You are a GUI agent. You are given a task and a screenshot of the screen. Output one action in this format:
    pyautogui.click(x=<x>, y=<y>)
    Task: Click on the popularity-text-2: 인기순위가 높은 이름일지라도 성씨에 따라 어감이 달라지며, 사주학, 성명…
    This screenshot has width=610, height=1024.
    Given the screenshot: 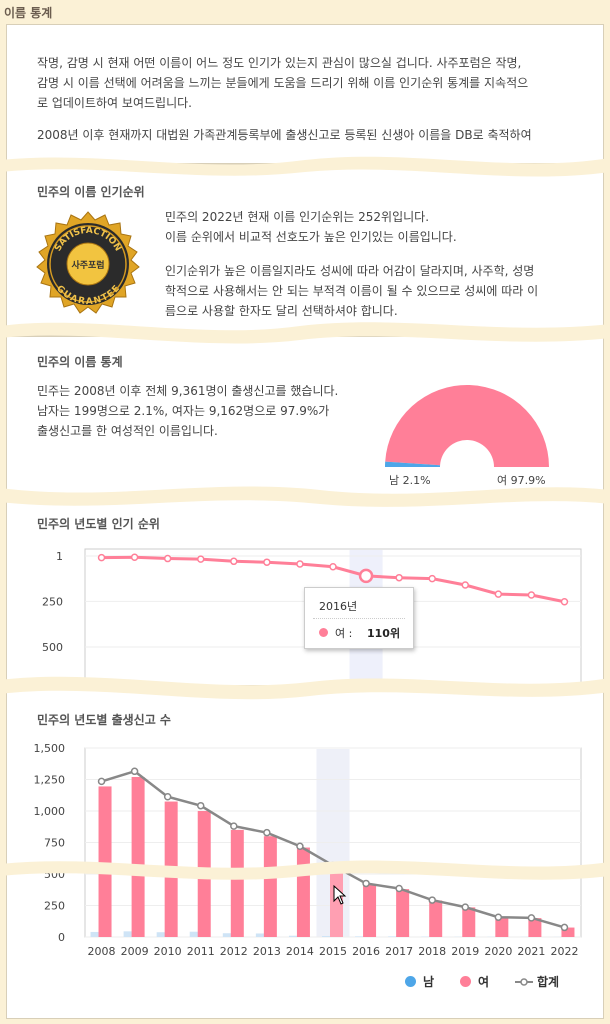 What is the action you would take?
    pyautogui.click(x=352, y=291)
    